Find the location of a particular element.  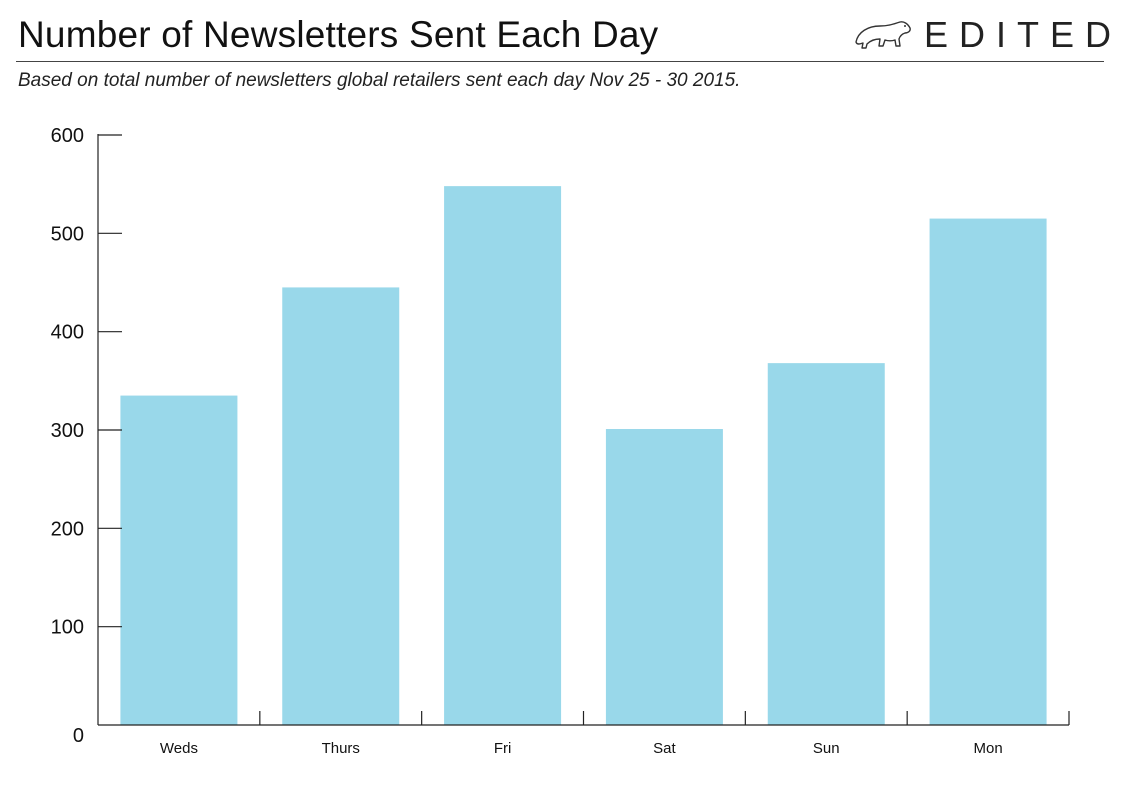

bar-fri is located at coordinates (503, 456).